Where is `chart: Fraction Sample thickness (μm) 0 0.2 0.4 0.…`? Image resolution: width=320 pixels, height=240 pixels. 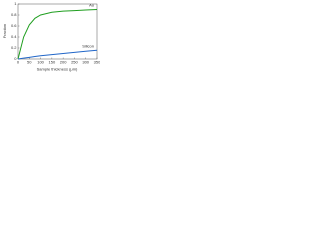 chart: Fraction Sample thickness (μm) 0 0.2 0.4 0.… is located at coordinates (51, 36).